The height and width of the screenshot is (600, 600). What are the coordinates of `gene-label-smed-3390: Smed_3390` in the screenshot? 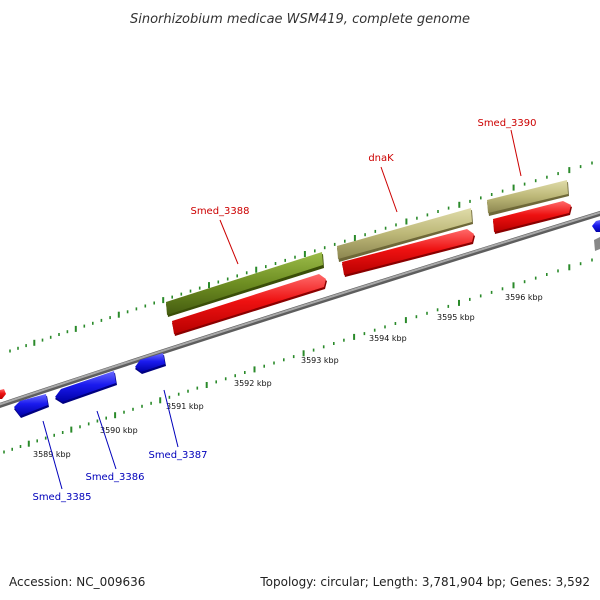 It's located at (506, 123).